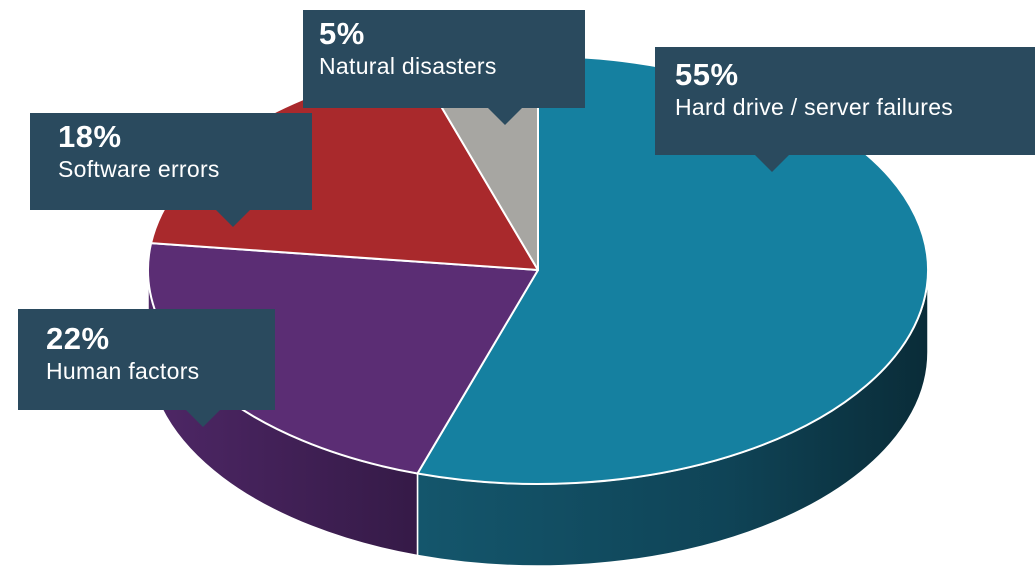 The height and width of the screenshot is (567, 1035). Describe the element at coordinates (78, 338) in the screenshot. I see `slice-value-label: 22%` at that location.